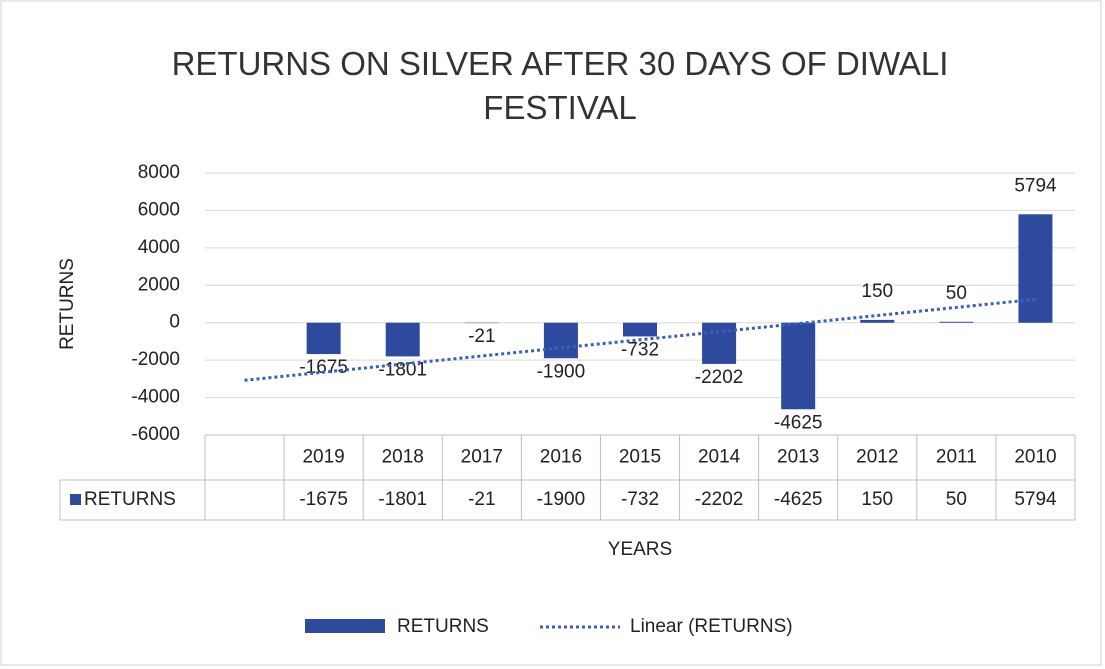  Describe the element at coordinates (561, 371) in the screenshot. I see `data-label: -1900` at that location.